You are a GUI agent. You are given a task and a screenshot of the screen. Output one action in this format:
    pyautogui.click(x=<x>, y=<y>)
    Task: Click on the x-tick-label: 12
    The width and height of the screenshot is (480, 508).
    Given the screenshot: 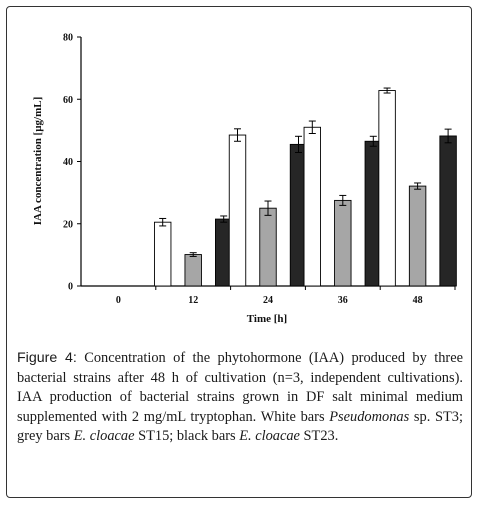 What is the action you would take?
    pyautogui.click(x=193, y=300)
    